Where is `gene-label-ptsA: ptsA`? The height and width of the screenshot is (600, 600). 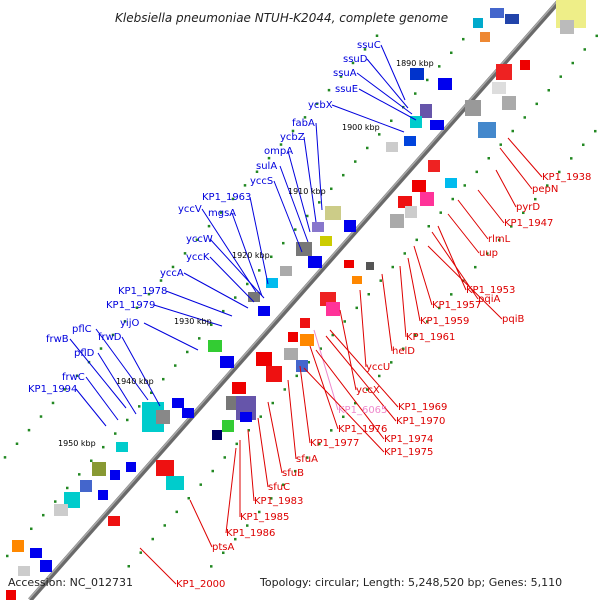 gene-label-ptsA: ptsA is located at coordinates (223, 547).